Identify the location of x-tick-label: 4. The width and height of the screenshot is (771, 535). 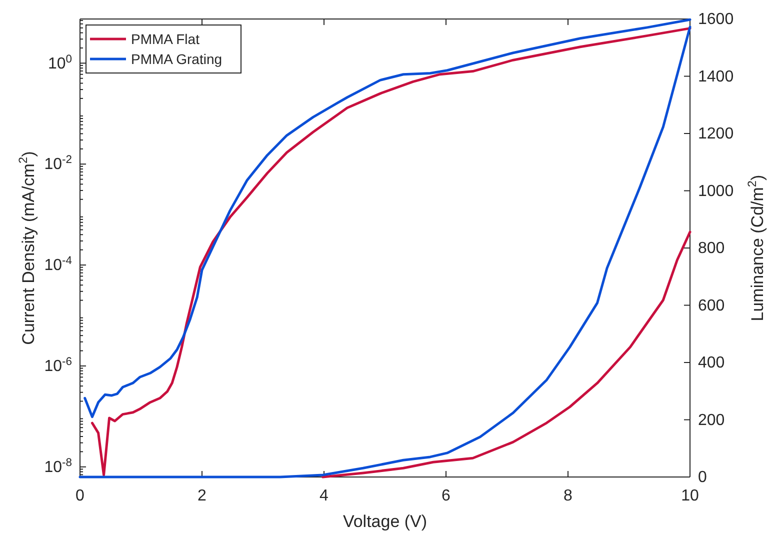
(324, 495).